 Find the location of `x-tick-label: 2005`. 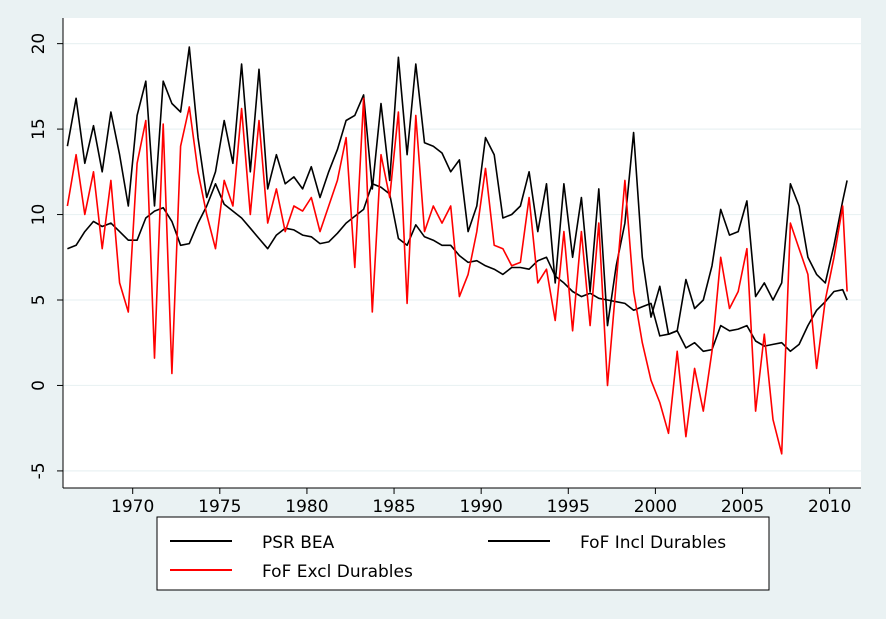

x-tick-label: 2005 is located at coordinates (742, 507).